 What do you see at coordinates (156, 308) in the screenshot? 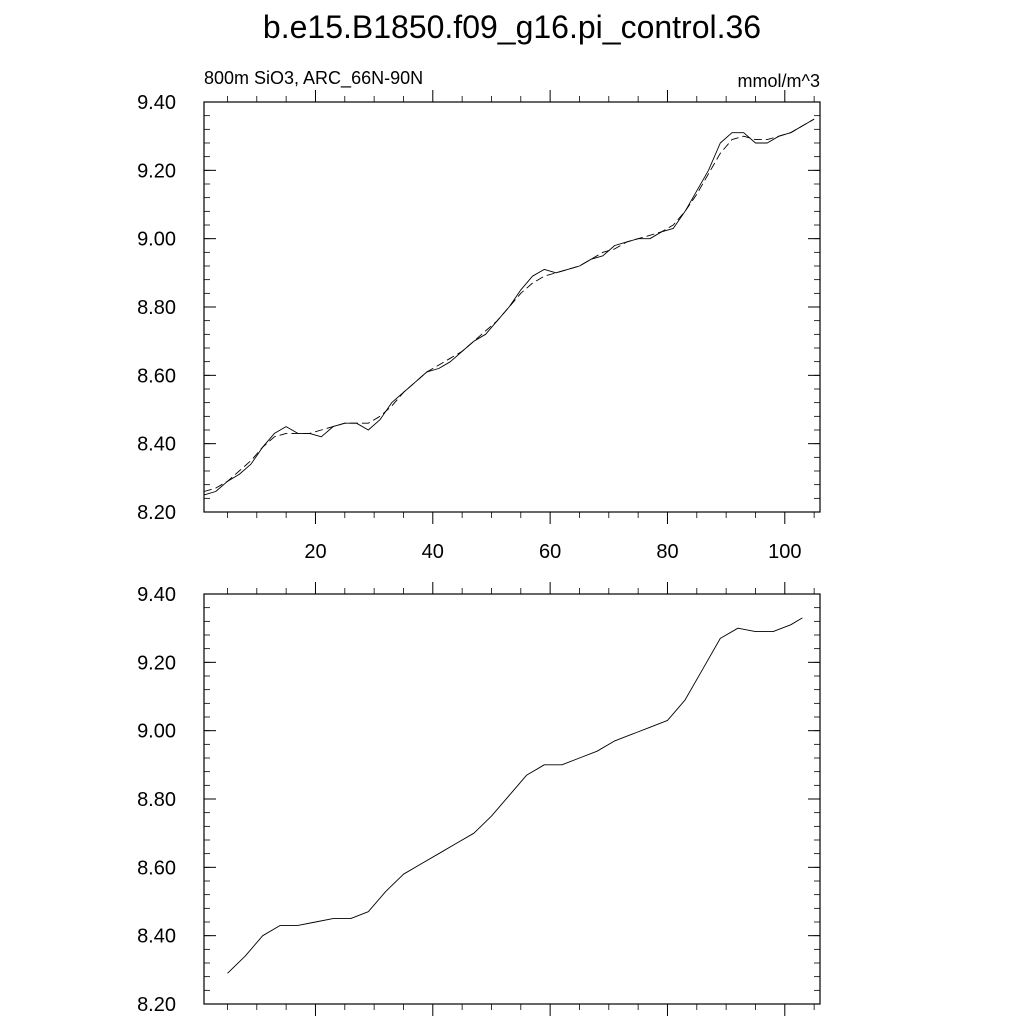
I see `top-y-tick-label: 8.80` at bounding box center [156, 308].